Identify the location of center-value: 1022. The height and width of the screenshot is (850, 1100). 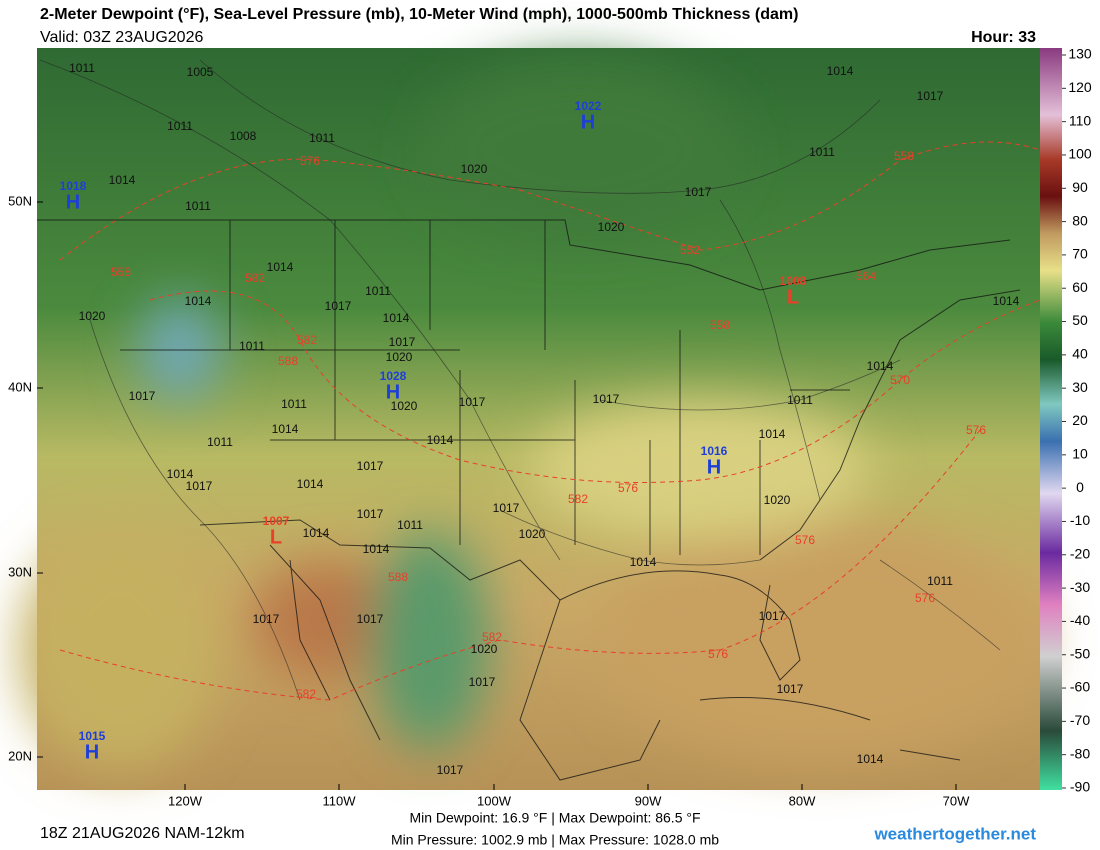
(588, 106).